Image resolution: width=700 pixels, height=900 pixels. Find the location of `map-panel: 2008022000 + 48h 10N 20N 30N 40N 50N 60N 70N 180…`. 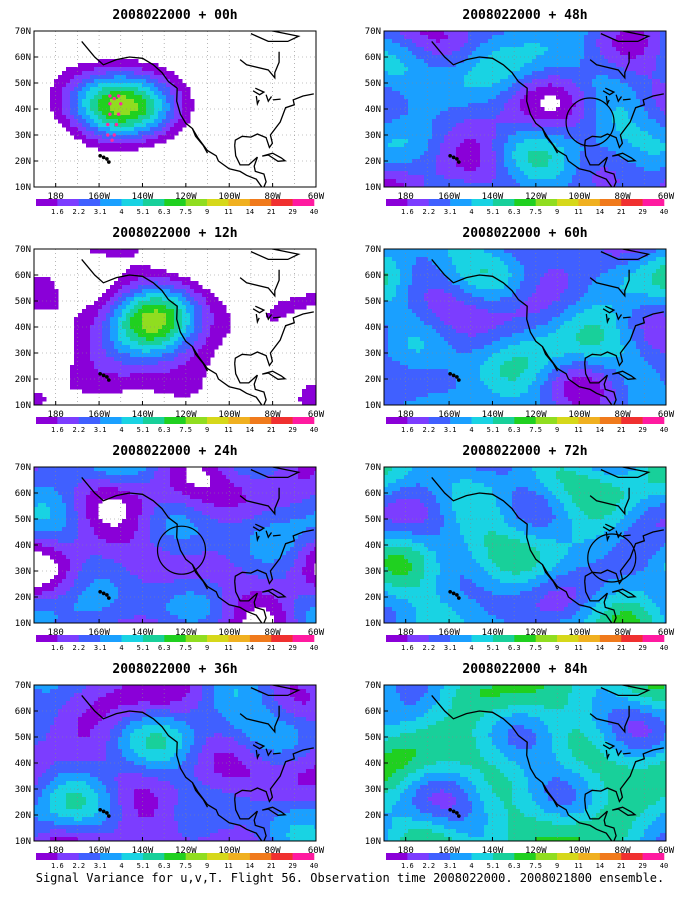

map-panel: 2008022000 + 48h 10N 20N 30N 40N 50N 60N 70N 180… is located at coordinates (525, 109).